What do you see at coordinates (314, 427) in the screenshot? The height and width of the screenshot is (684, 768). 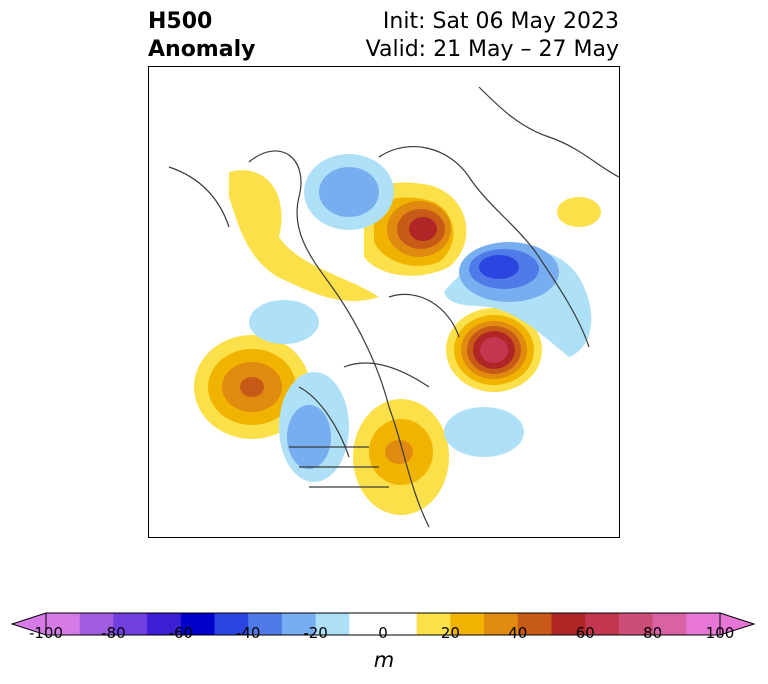 I see `negative-anomaly-western-us` at bounding box center [314, 427].